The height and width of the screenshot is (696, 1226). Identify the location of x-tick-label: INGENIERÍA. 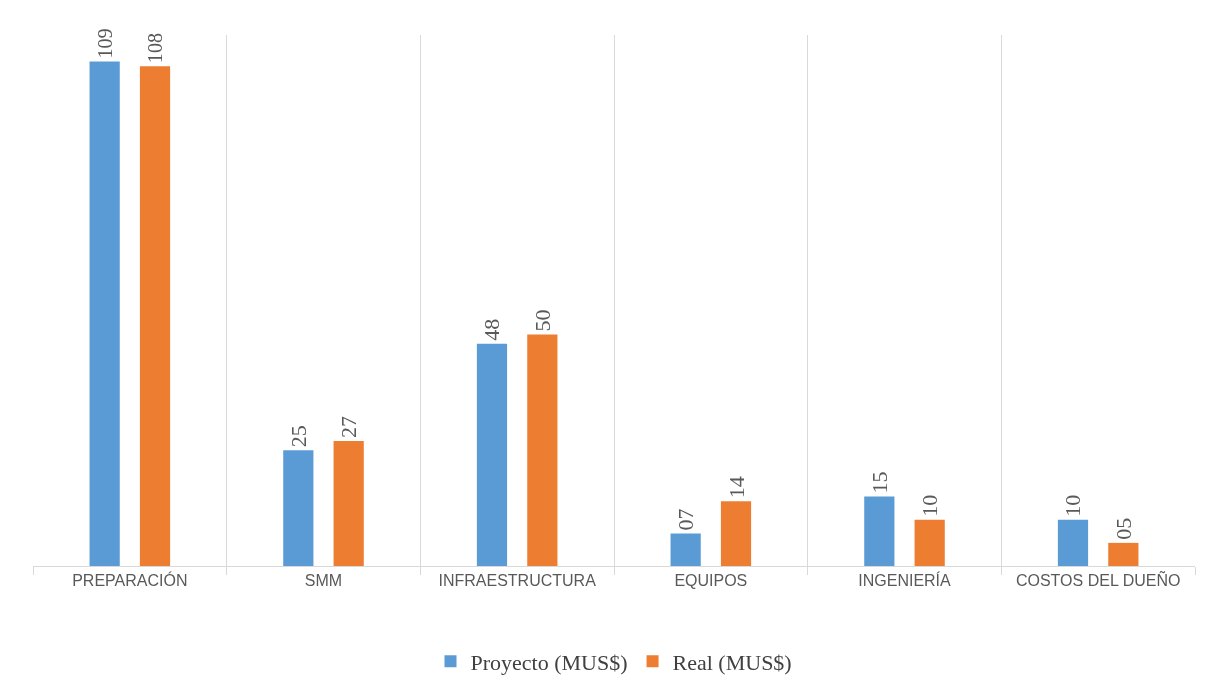
(905, 580).